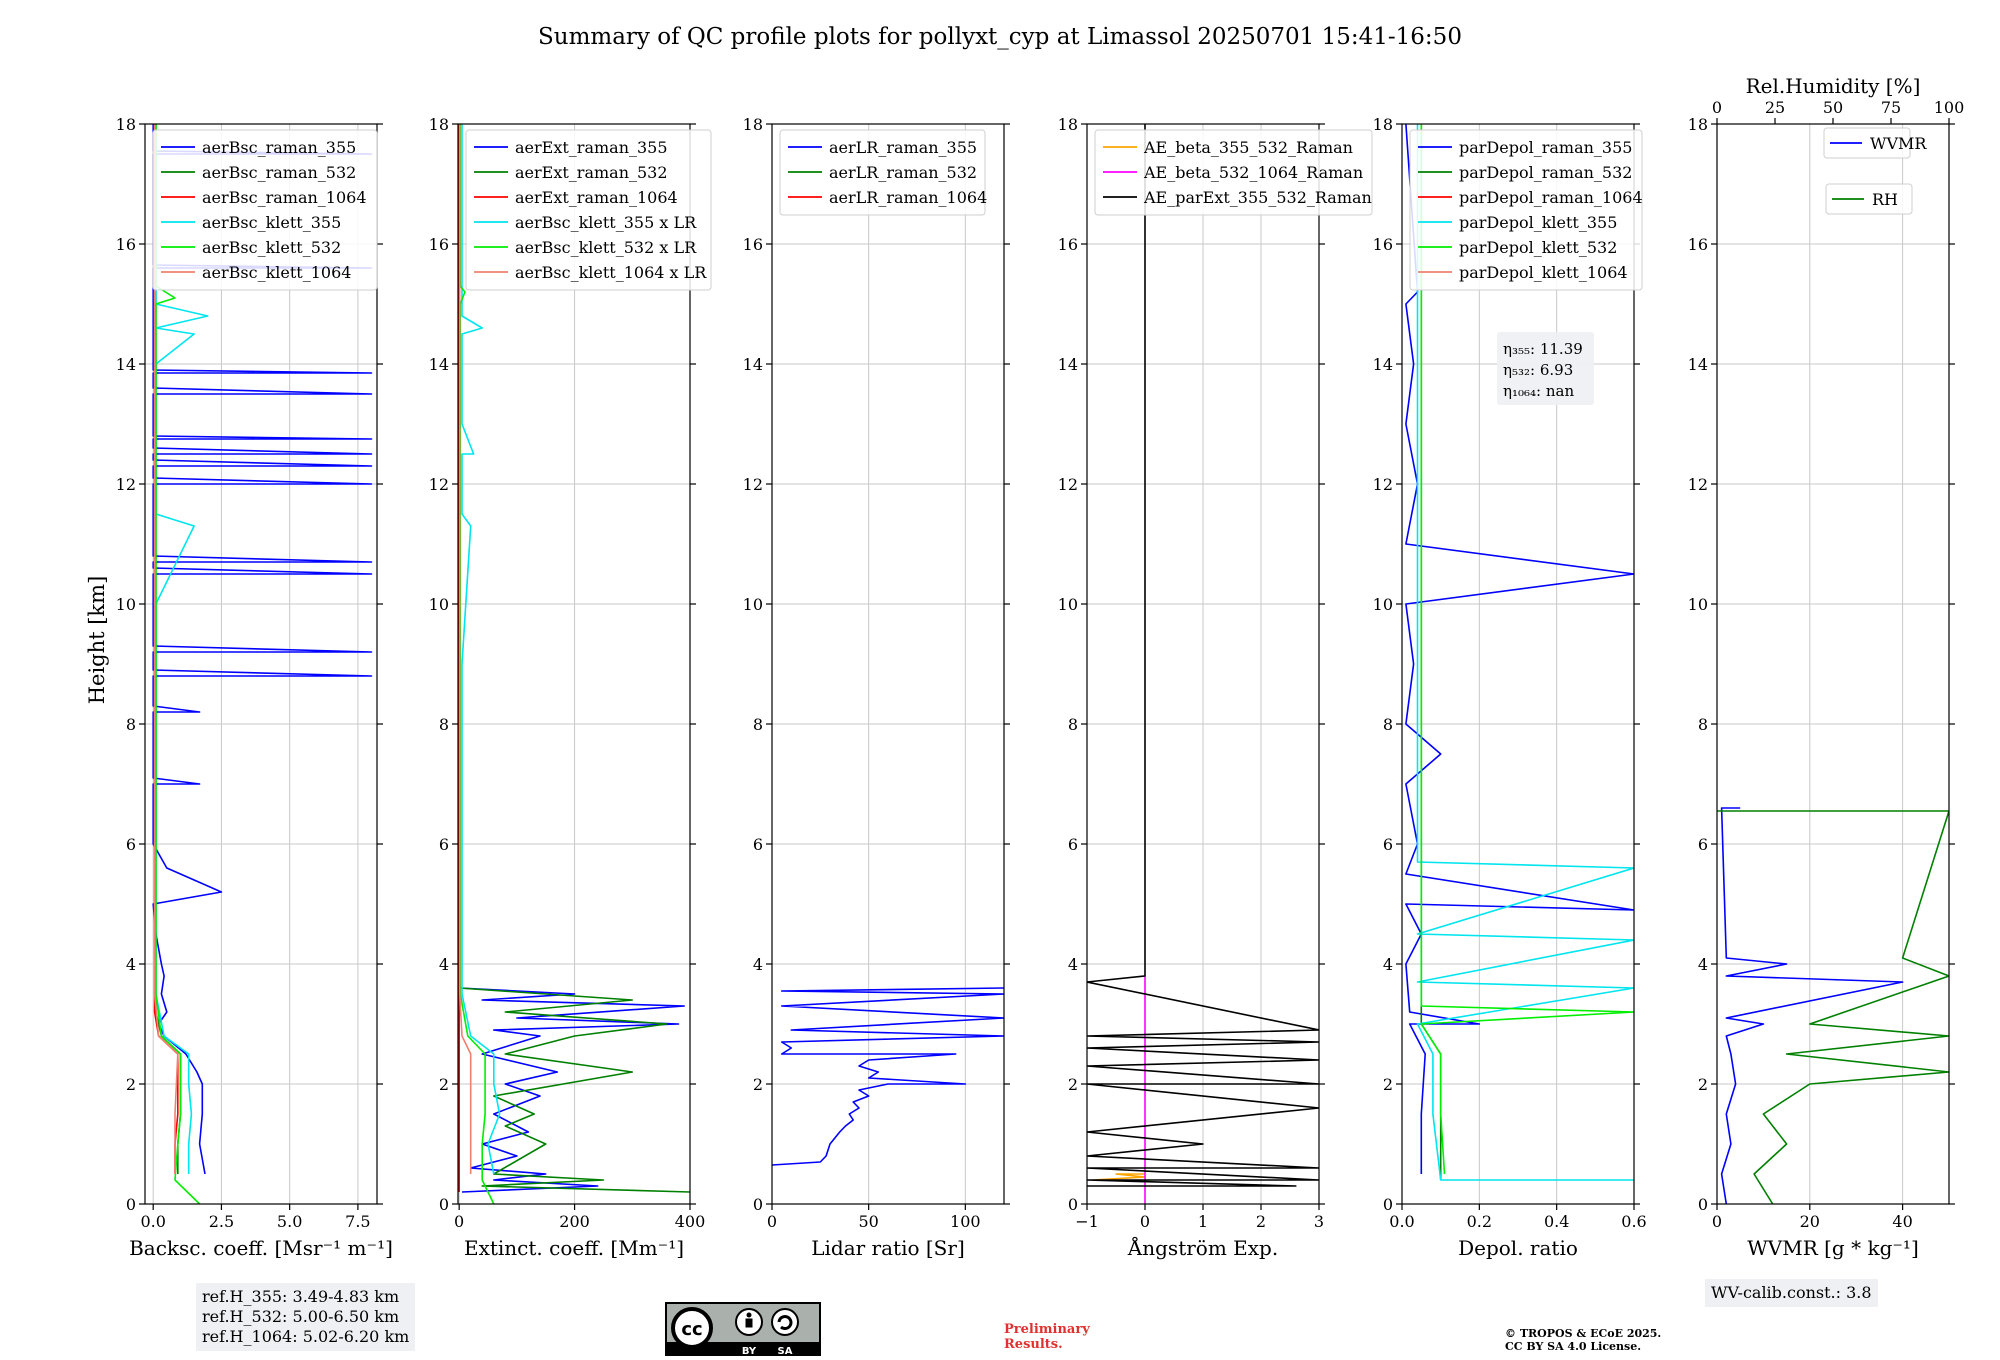 Image resolution: width=2000 pixels, height=1360 pixels. What do you see at coordinates (276, 272) in the screenshot?
I see `legend-entry: aerBsc_klett_1064` at bounding box center [276, 272].